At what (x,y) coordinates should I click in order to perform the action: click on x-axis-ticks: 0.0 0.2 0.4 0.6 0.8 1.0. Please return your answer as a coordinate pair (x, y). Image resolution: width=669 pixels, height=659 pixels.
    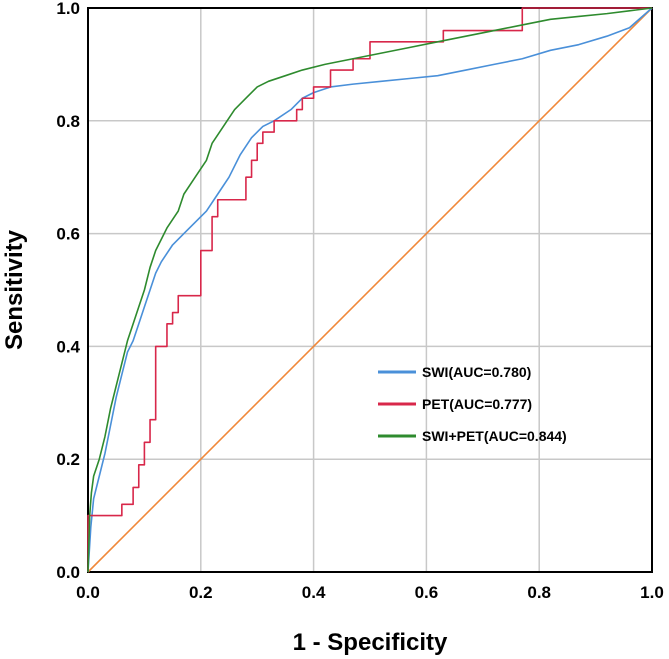
    Looking at the image, I should click on (370, 592).